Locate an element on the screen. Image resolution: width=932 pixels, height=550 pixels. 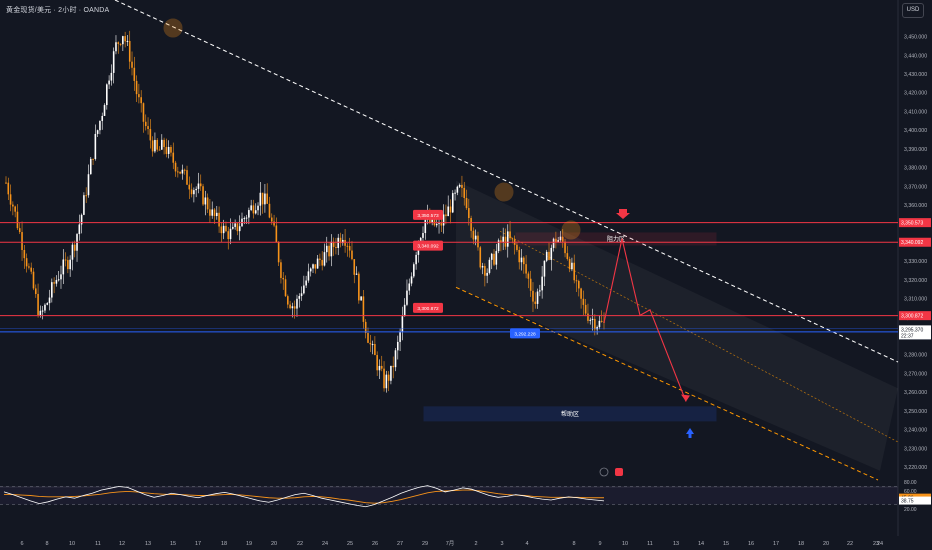
axis-tag-upper: 3,350.573 is located at coordinates (915, 223).